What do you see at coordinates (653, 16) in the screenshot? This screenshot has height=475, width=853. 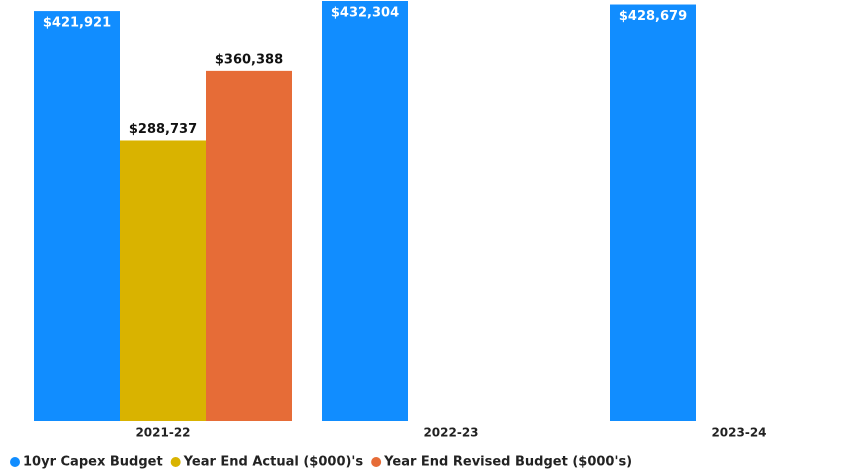 I see `data-label: $428,679` at bounding box center [653, 16].